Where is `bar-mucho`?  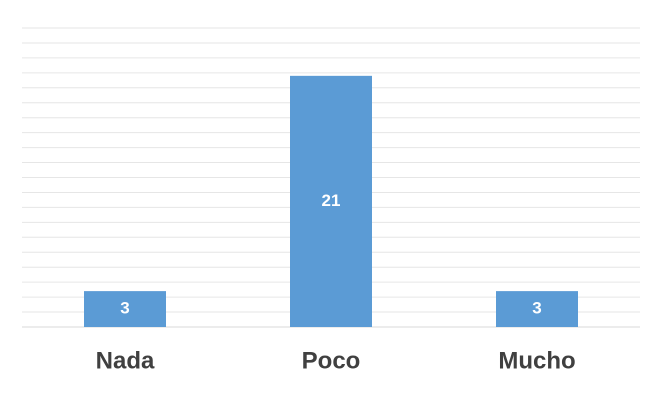
bar-mucho is located at coordinates (537, 309).